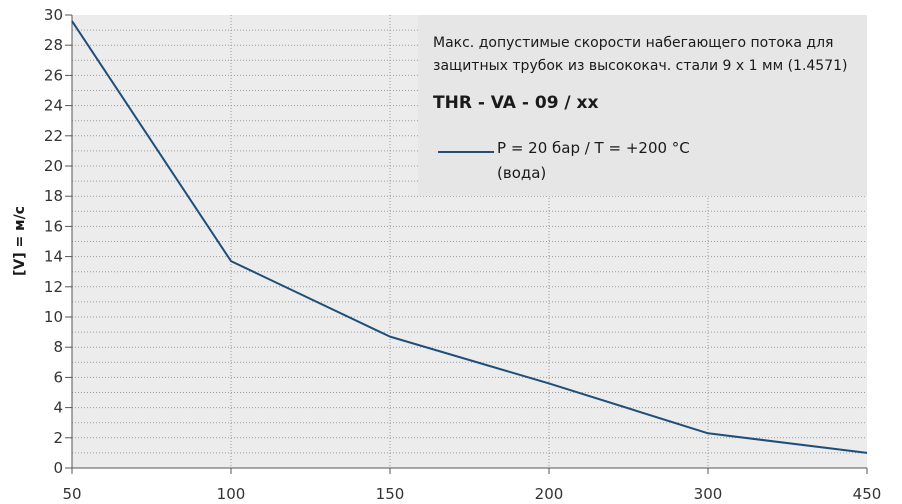 This screenshot has width=902, height=504. What do you see at coordinates (53, 226) in the screenshot?
I see `y-tick-label: 16` at bounding box center [53, 226].